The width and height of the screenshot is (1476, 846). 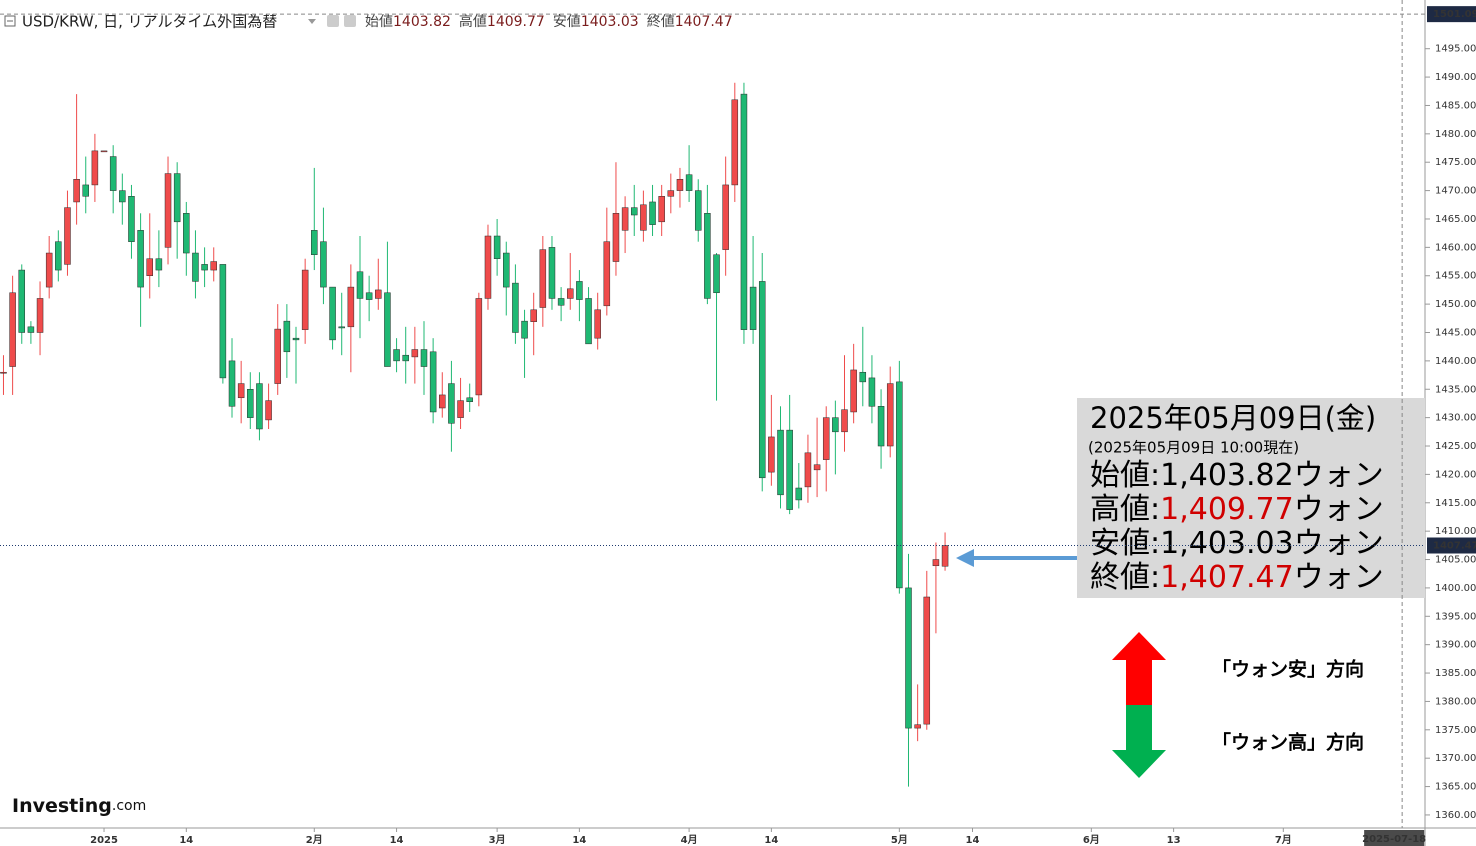 What do you see at coordinates (1237, 509) in the screenshot?
I see `annotation-row: 高値:1,409.77ウォン` at bounding box center [1237, 509].